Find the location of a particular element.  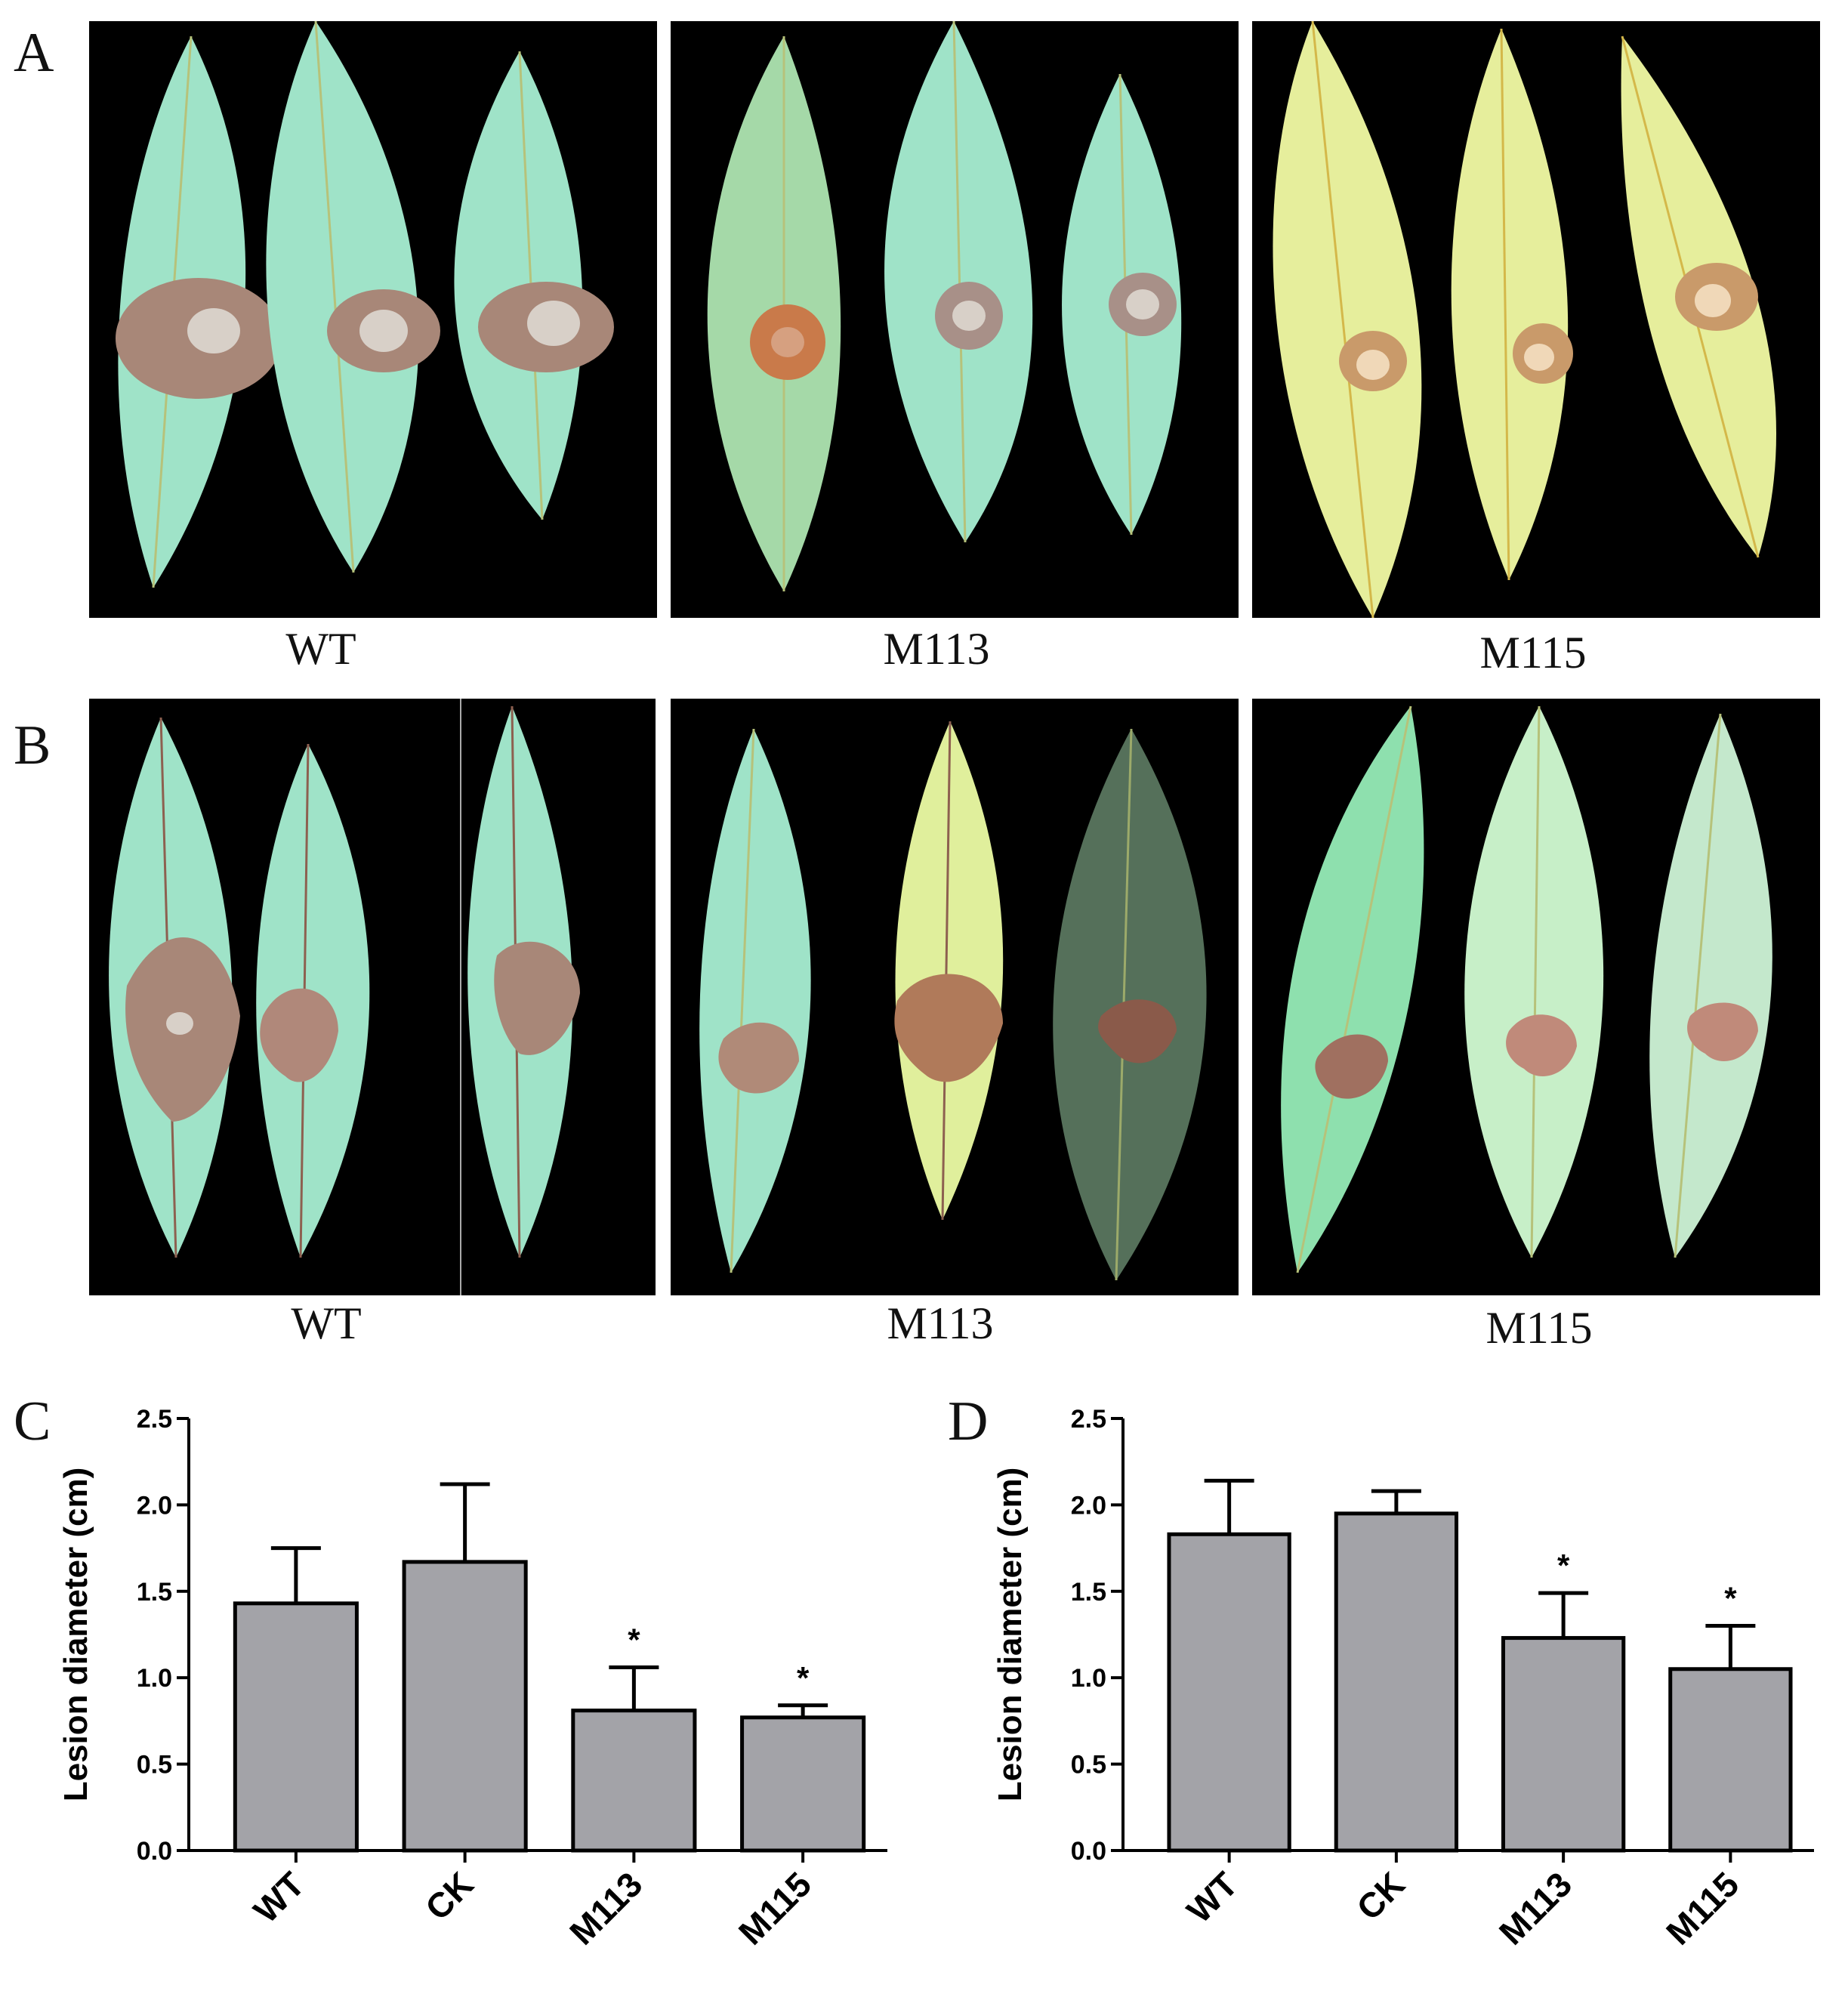

leaf-photo-b-wt is located at coordinates (372, 997).